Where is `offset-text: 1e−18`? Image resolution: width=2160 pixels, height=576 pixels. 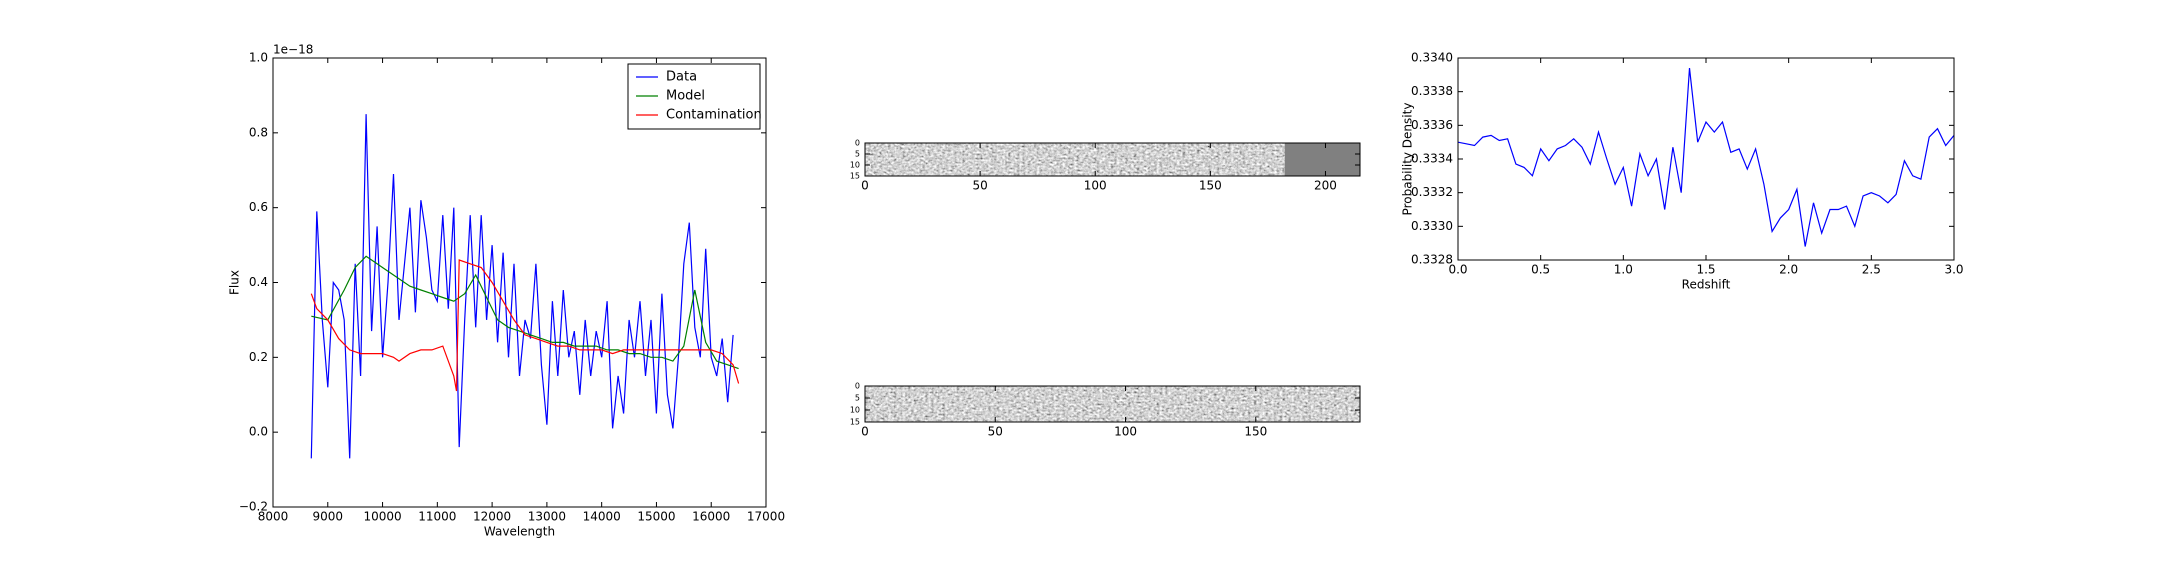
offset-text: 1e−18 is located at coordinates (293, 50).